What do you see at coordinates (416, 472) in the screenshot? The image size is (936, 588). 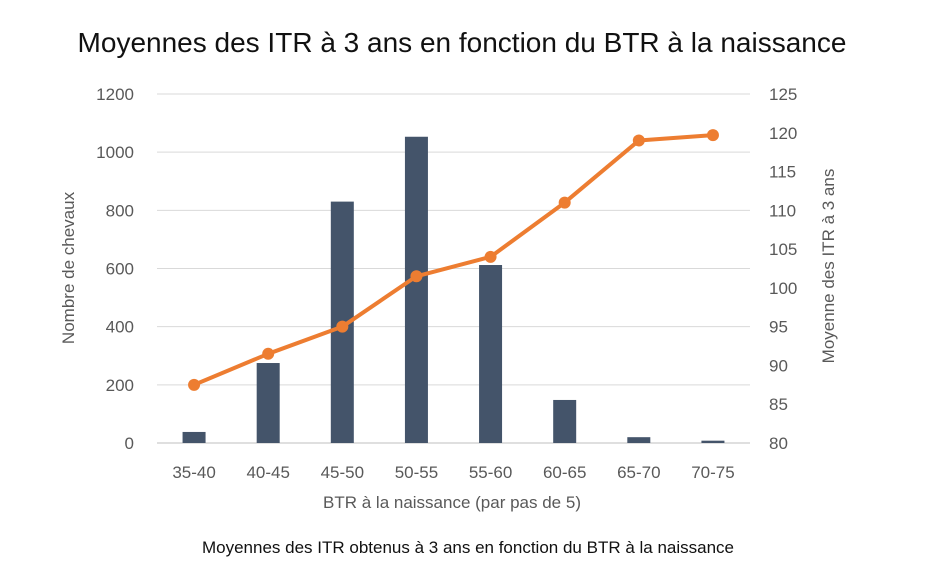 I see `x-tick-label: 50-55` at bounding box center [416, 472].